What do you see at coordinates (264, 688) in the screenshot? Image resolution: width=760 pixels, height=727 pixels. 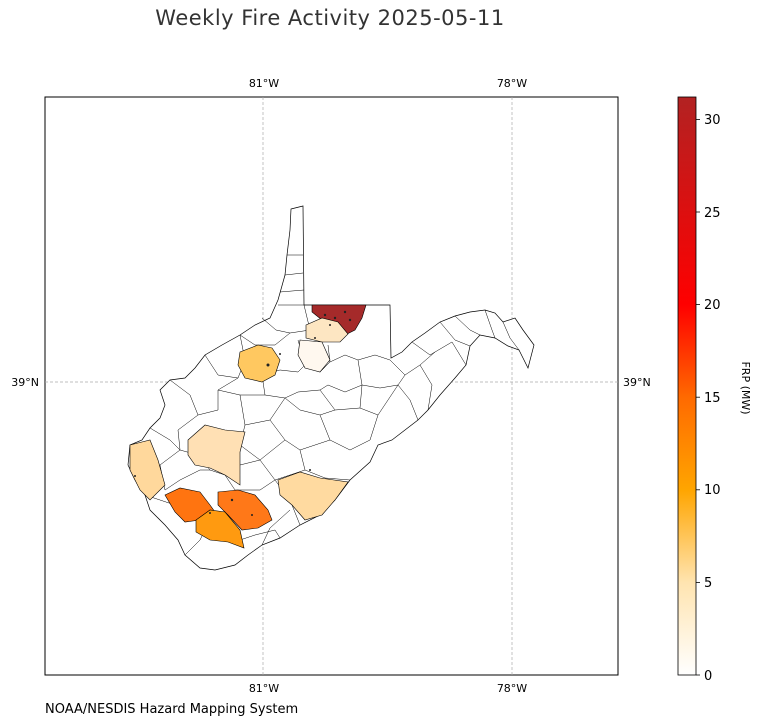 I see `lon-label-bottom-81w: 81°W` at bounding box center [264, 688].